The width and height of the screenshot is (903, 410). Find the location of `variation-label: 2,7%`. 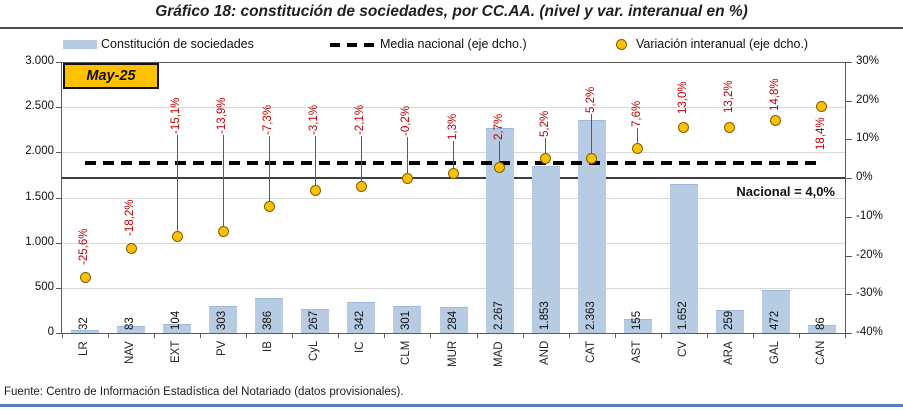

variation-label: 2,7% is located at coordinates (498, 127).